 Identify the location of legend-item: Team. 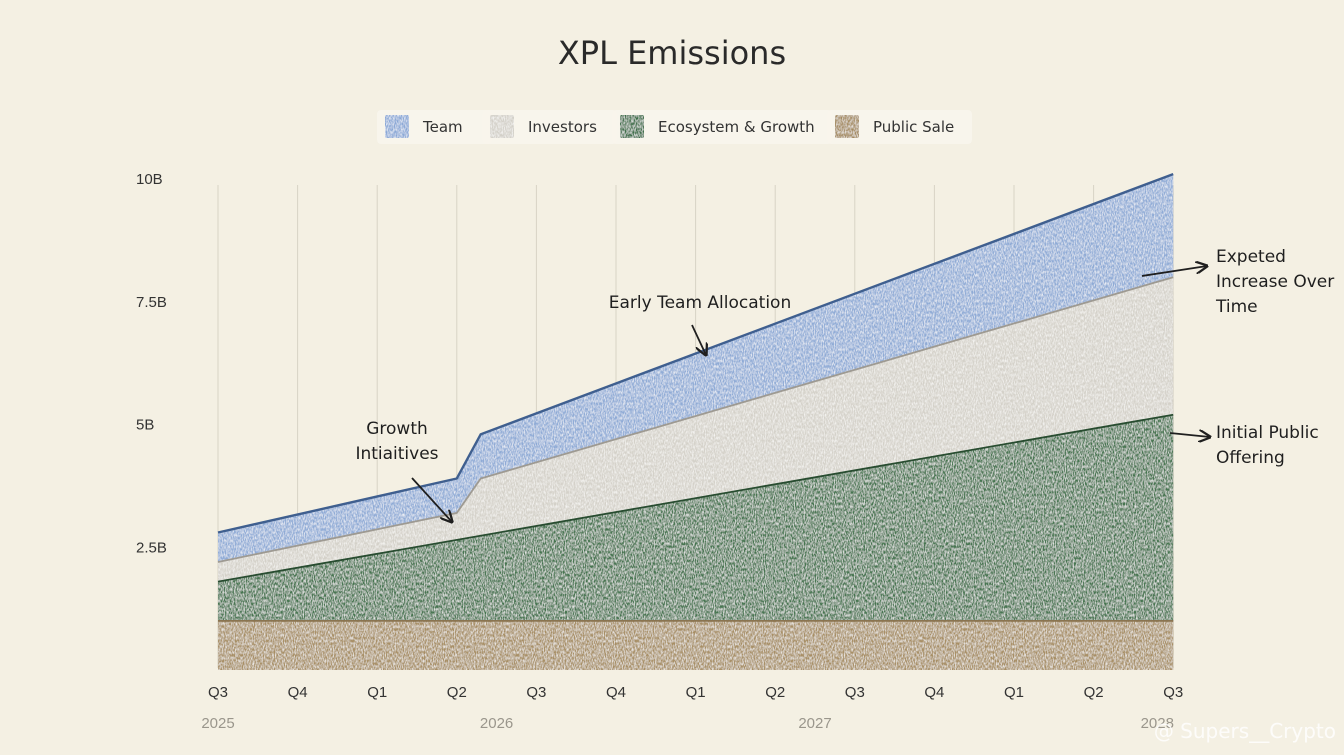
(434, 127).